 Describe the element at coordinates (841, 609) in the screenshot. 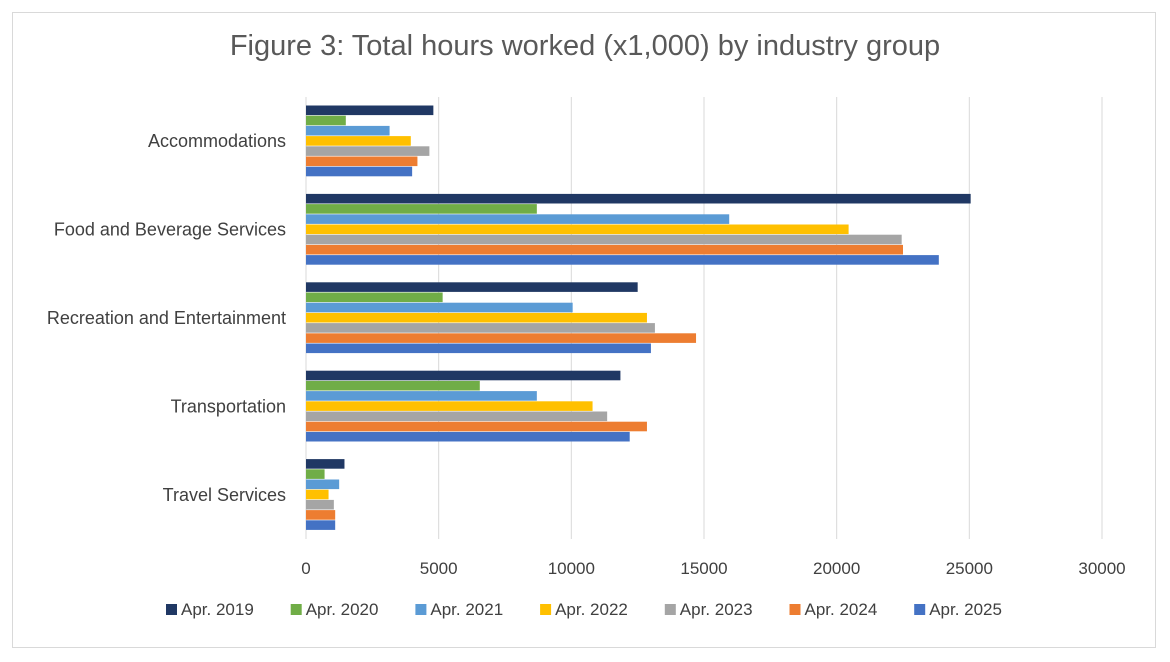

I see `legend-label: Apr. 2024` at that location.